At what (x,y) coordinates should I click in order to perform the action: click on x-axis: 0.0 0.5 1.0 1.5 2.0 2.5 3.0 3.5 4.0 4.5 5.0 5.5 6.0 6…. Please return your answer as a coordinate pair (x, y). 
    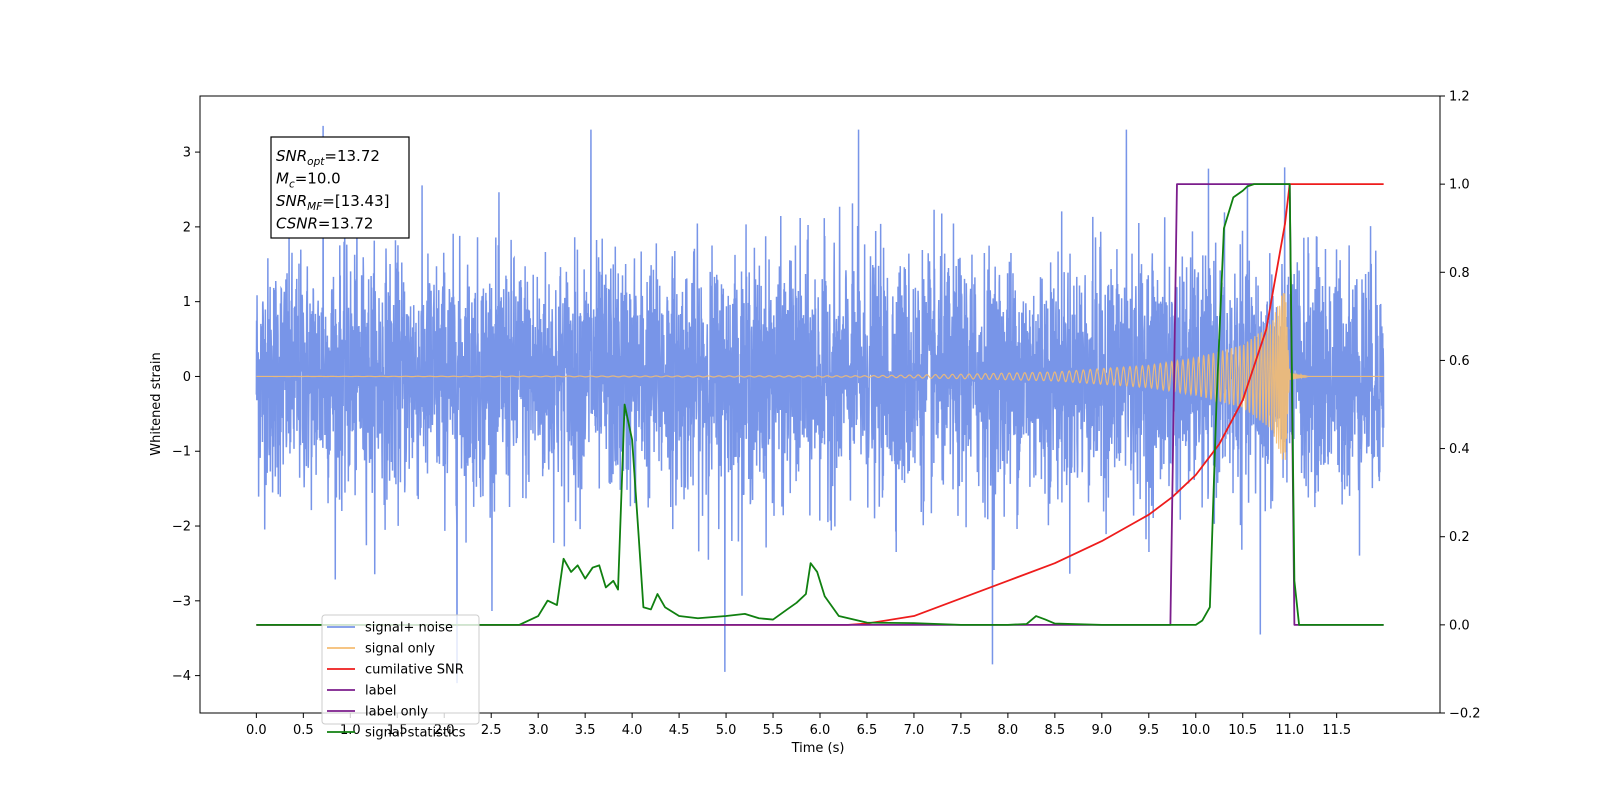
    Looking at the image, I should click on (798, 725).